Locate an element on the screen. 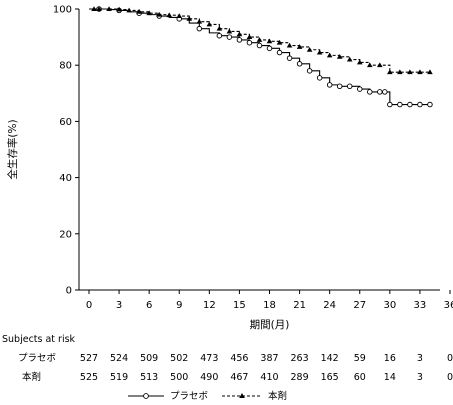 The height and width of the screenshot is (405, 453). x-axis-title: 期間(月) is located at coordinates (270, 325).